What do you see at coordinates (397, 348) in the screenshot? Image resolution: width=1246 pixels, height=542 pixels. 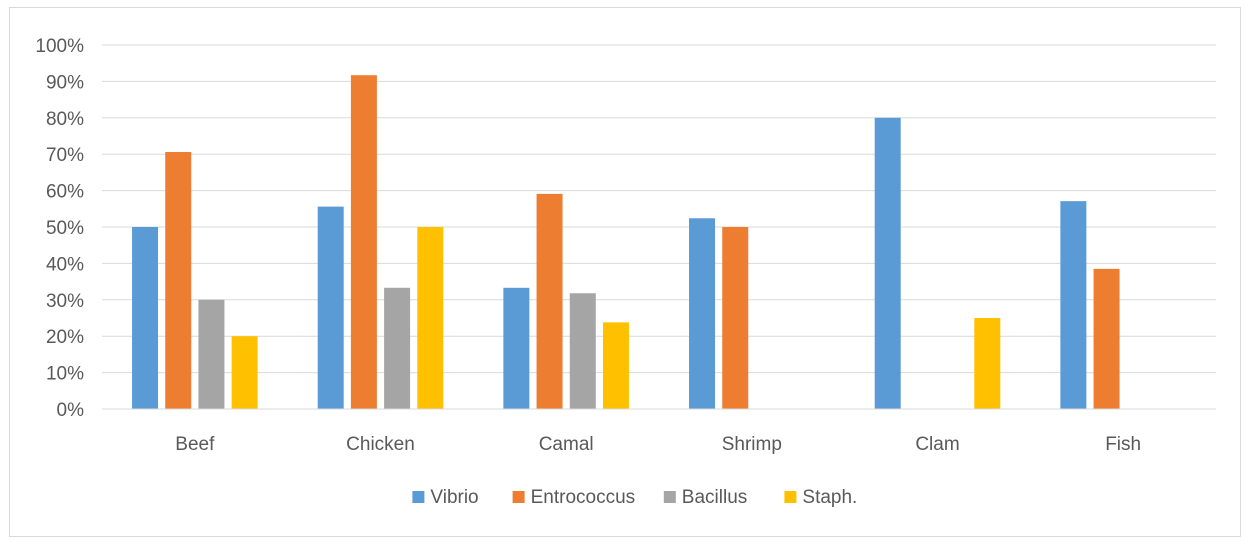 I see `bar-bacillus-chicken` at bounding box center [397, 348].